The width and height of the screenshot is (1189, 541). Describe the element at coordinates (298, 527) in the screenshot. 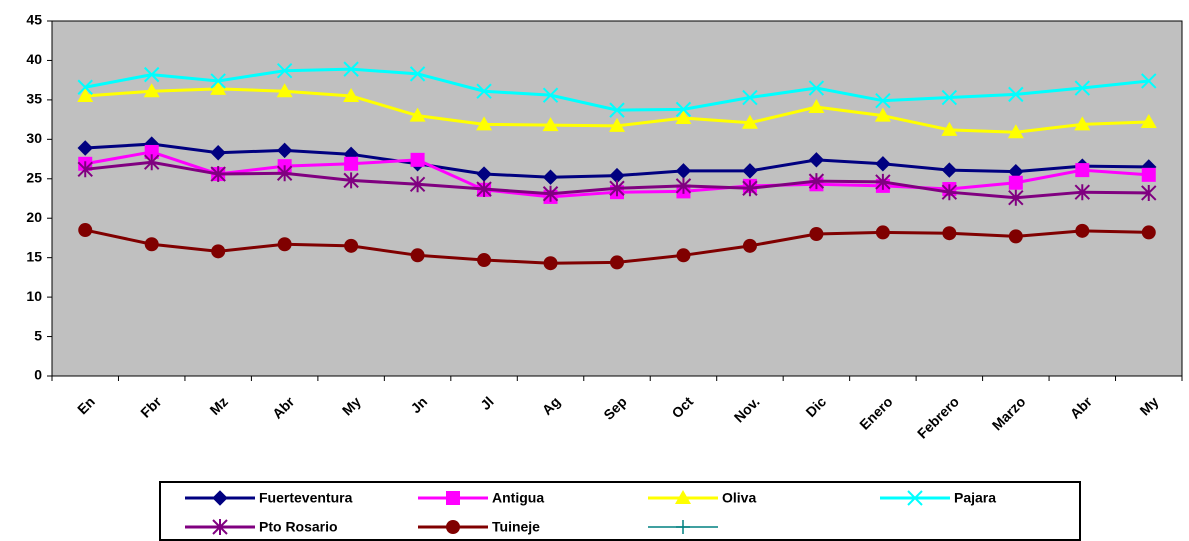

I see `legend-label: Pto Rosario` at that location.